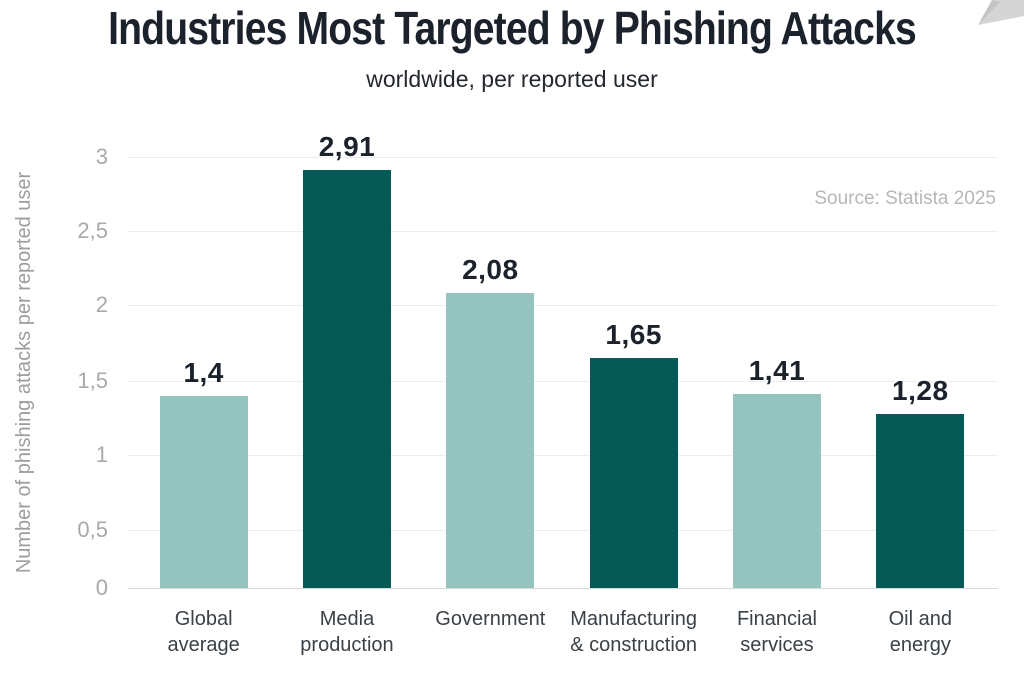 Image resolution: width=1024 pixels, height=675 pixels. I want to click on y-tick-label-3: 3, so click(101, 156).